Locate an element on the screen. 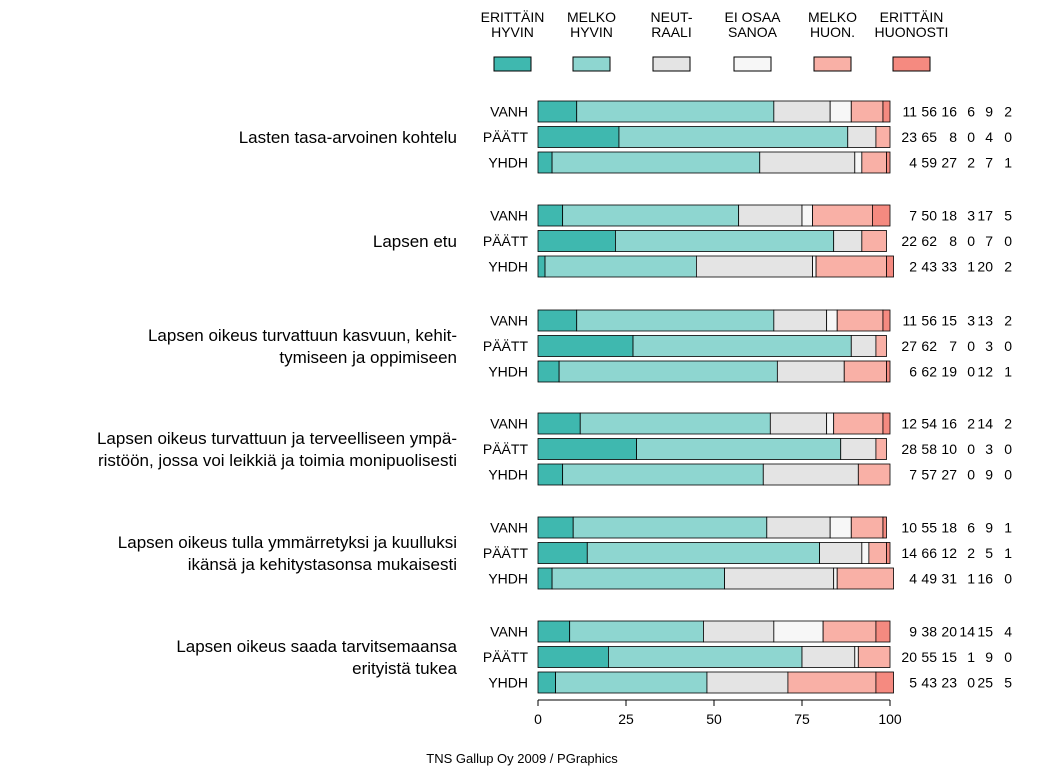 The image size is (1044, 769). value-label: 56 is located at coordinates (929, 112).